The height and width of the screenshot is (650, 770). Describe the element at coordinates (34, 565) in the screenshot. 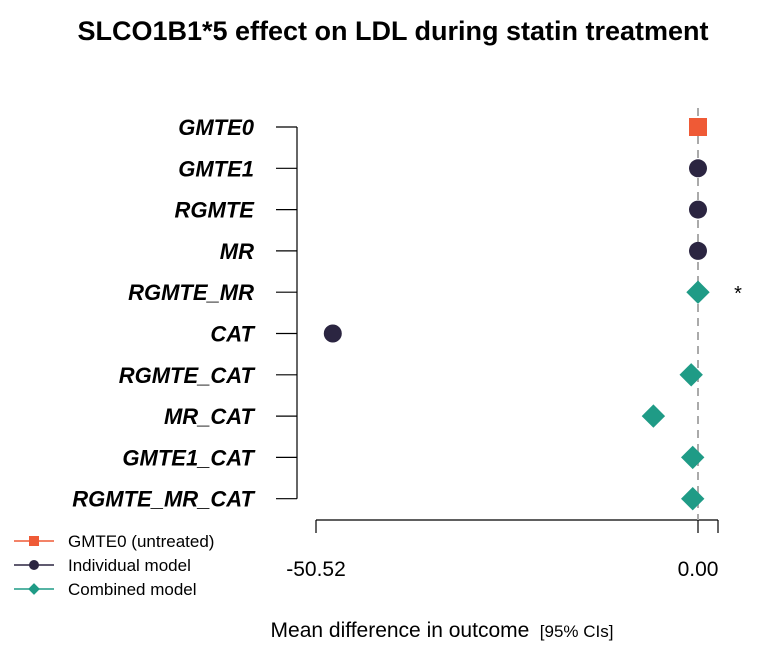

I see `legend-marker-circle` at that location.